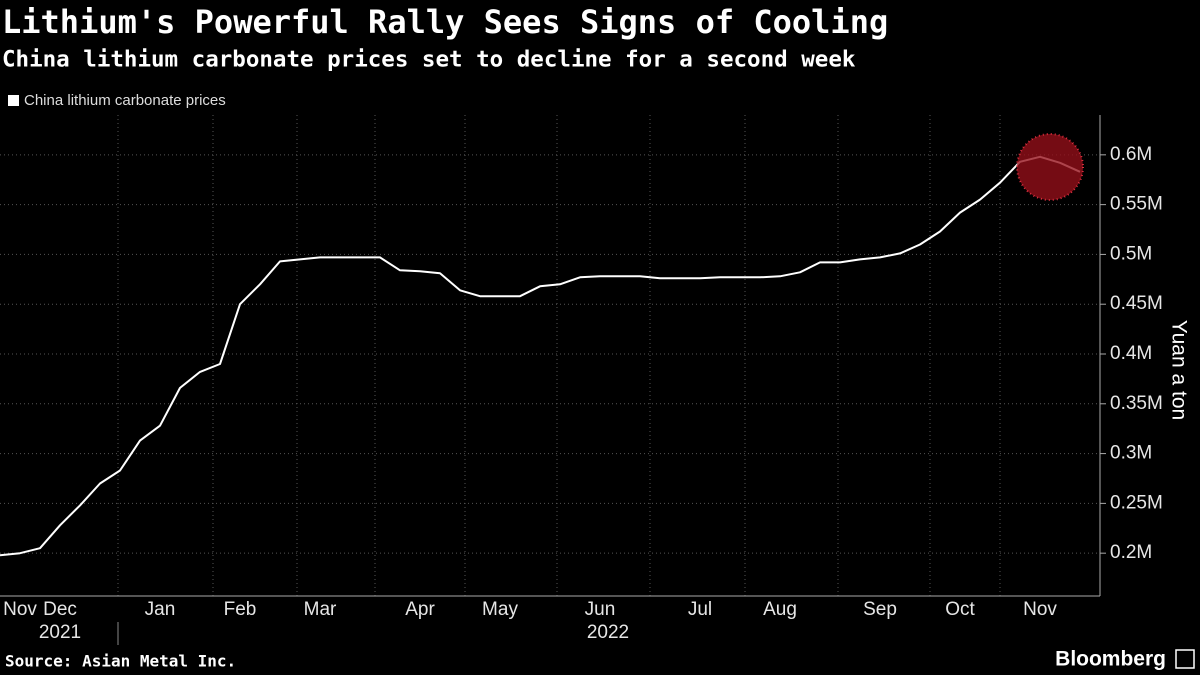 The height and width of the screenshot is (675, 1200). Describe the element at coordinates (1131, 253) in the screenshot. I see `y-tick-label: 0.5M` at that location.